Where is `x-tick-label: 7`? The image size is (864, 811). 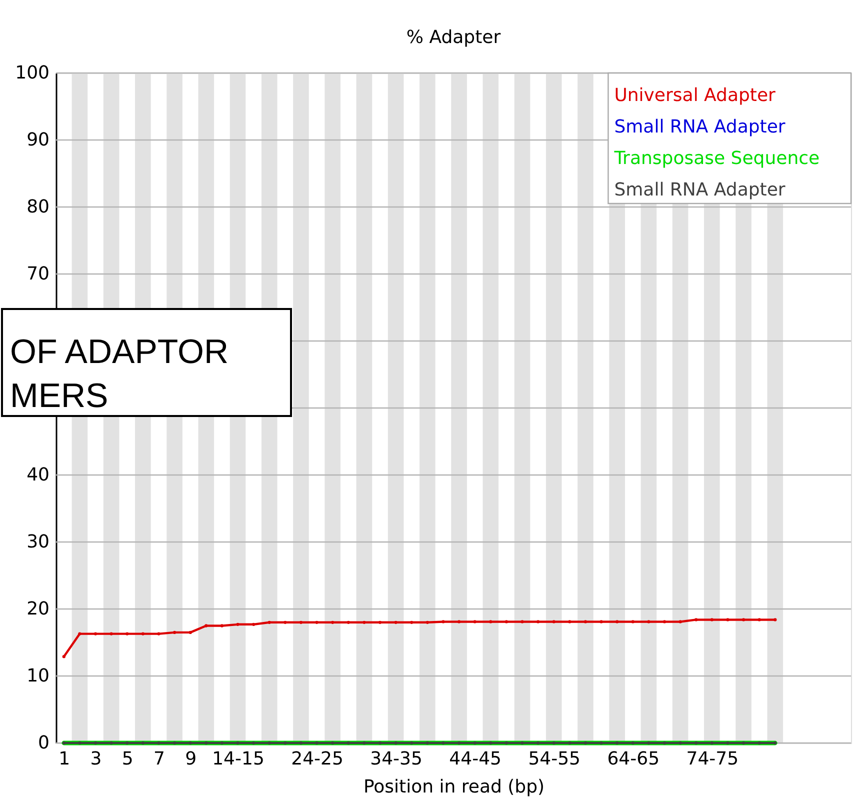 x-tick-label: 7 is located at coordinates (159, 759).